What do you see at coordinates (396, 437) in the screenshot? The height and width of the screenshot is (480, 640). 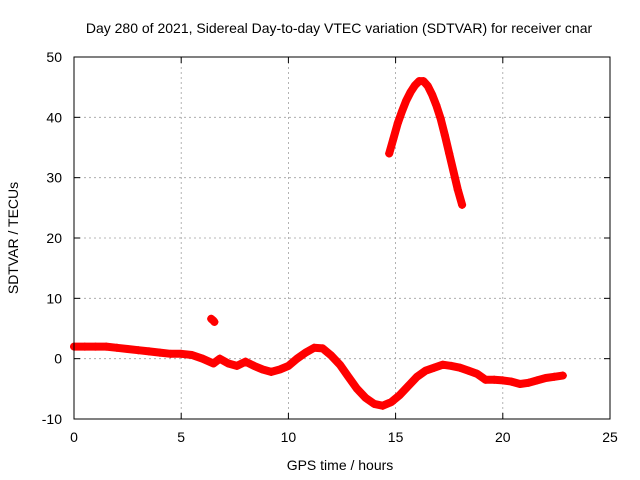 I see `x-tick-label: 15` at bounding box center [396, 437].